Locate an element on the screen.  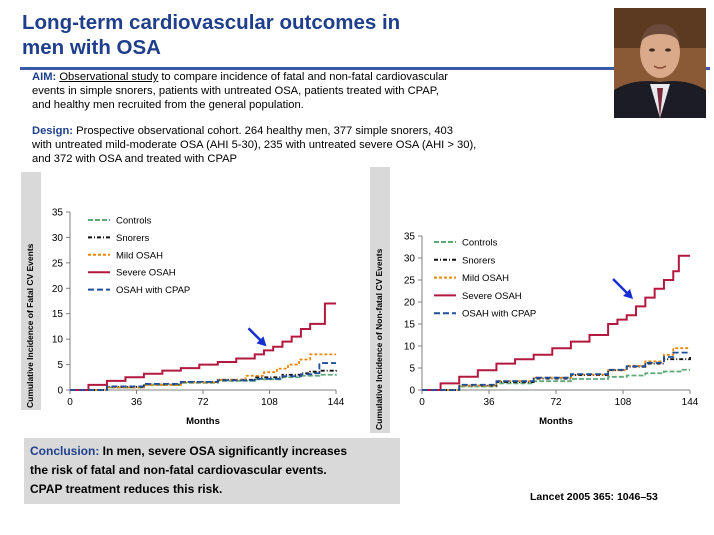
chart1-series-mild-line is located at coordinates (203, 372).